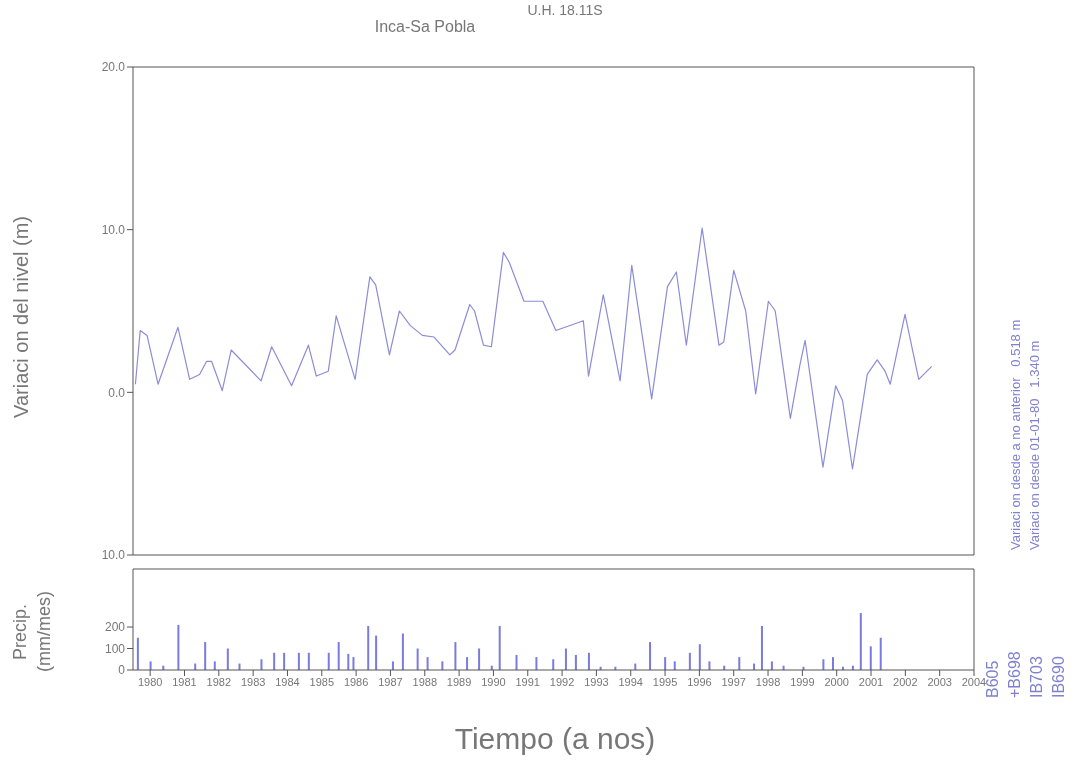 The image size is (1080, 781). Describe the element at coordinates (836, 681) in the screenshot. I see `x-tick-label: 2000` at that location.